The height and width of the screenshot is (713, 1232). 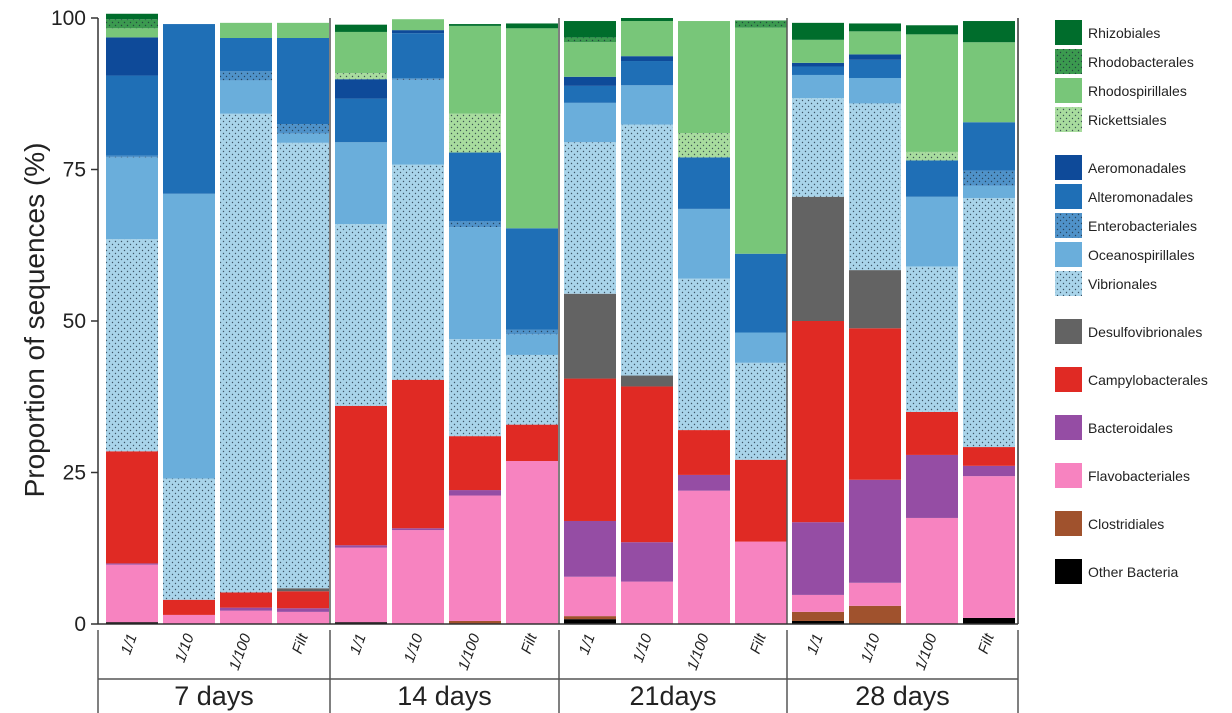 I want to click on legend-swatch-campylobacterales, so click(x=1068, y=379).